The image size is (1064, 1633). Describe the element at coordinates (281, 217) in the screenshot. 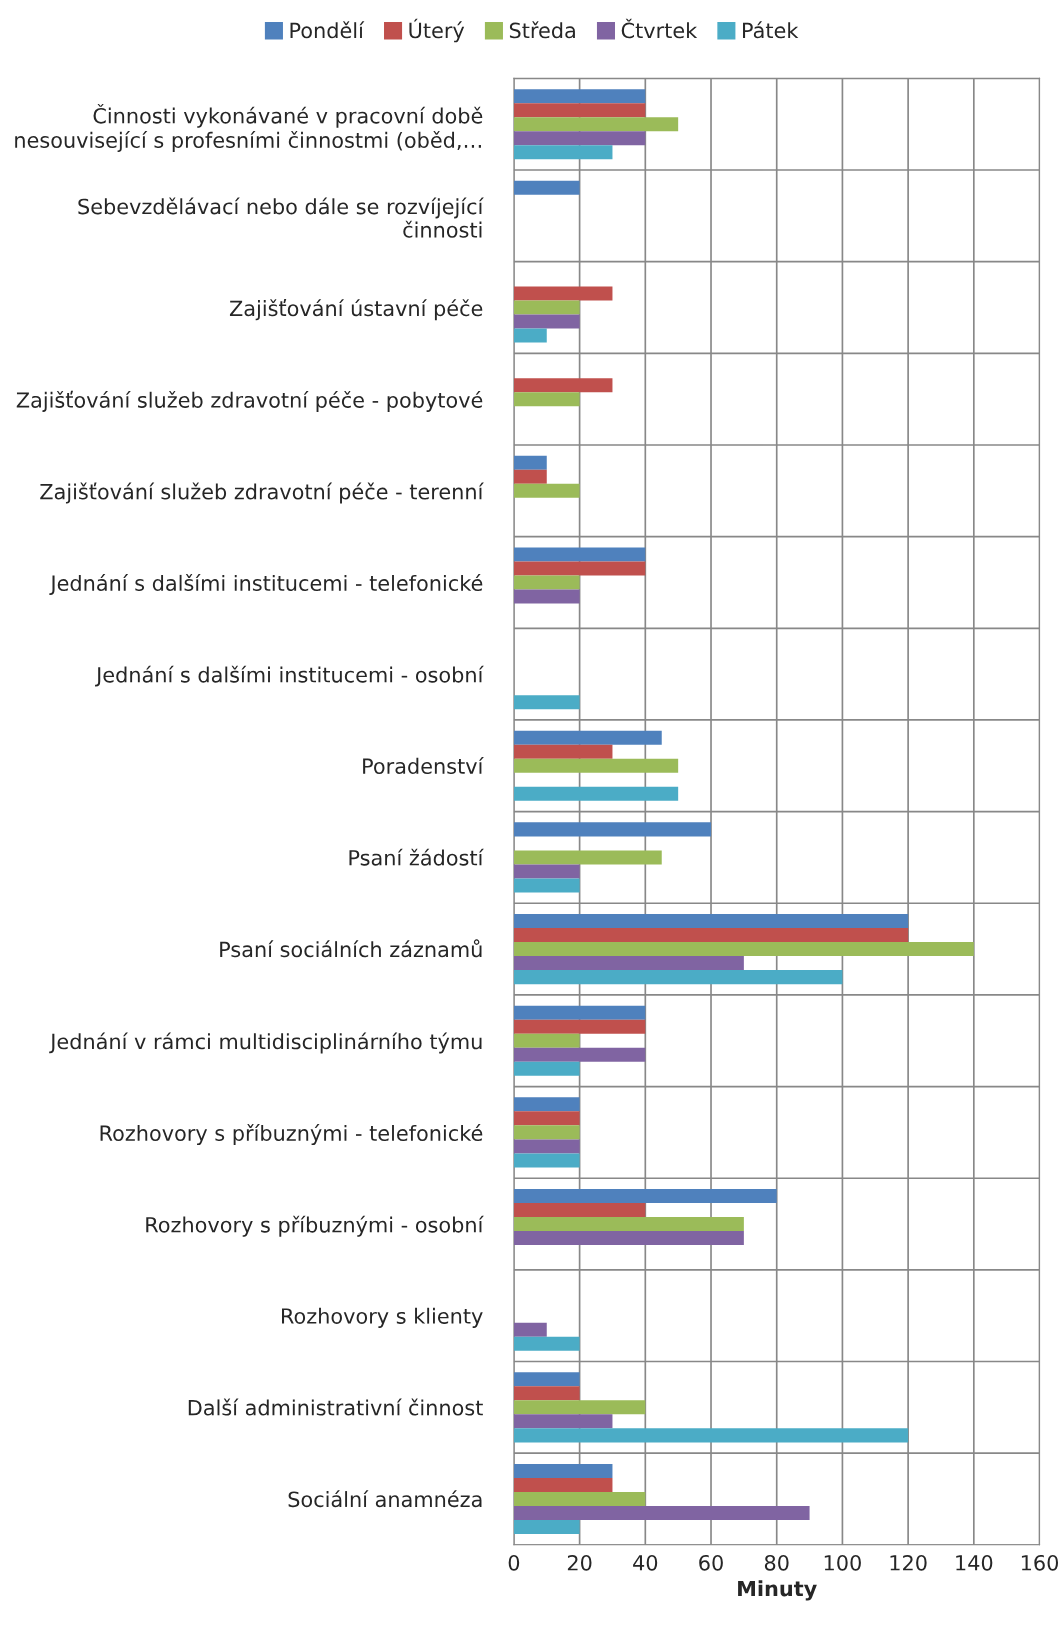

I see `y-tick-label: Sebevzdělávací nebo dále se rozvíjející činnosti` at that location.